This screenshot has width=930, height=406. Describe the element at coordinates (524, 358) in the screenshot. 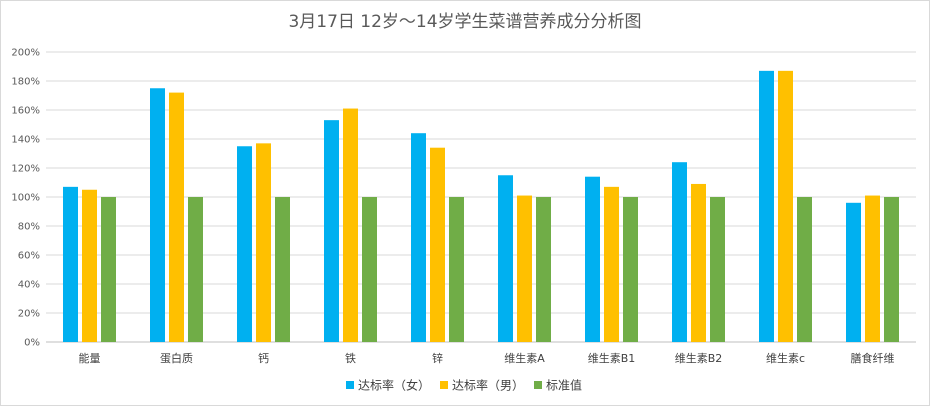

I see `x-category-label: 维生素A` at that location.